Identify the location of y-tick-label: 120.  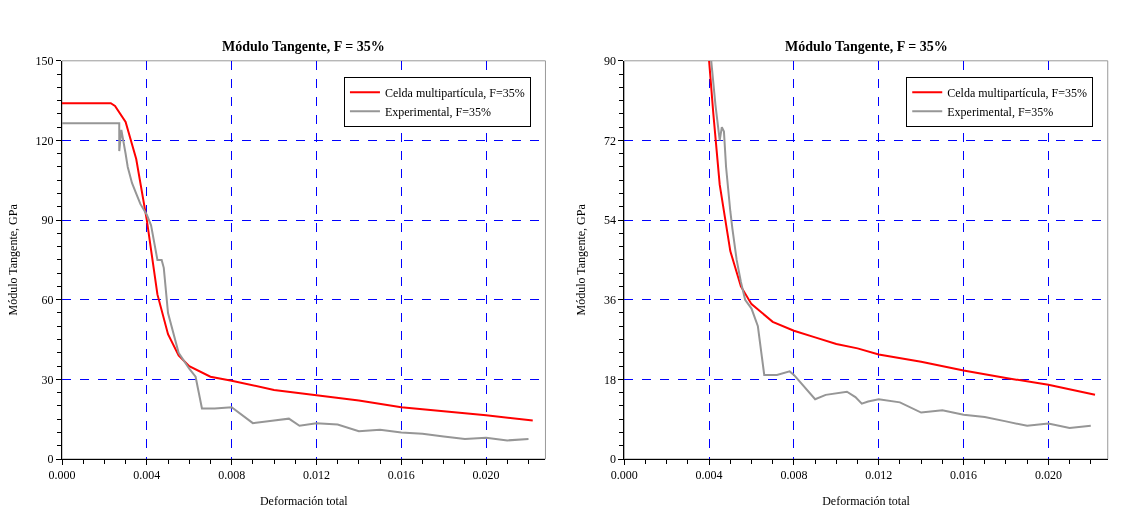
(44, 140).